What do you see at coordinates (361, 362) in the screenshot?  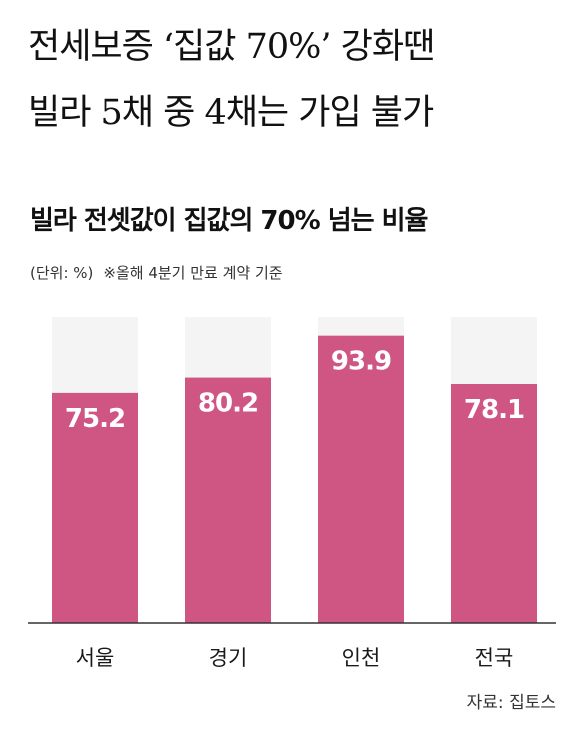 I see `value-label-incheon: 93.9` at bounding box center [361, 362].